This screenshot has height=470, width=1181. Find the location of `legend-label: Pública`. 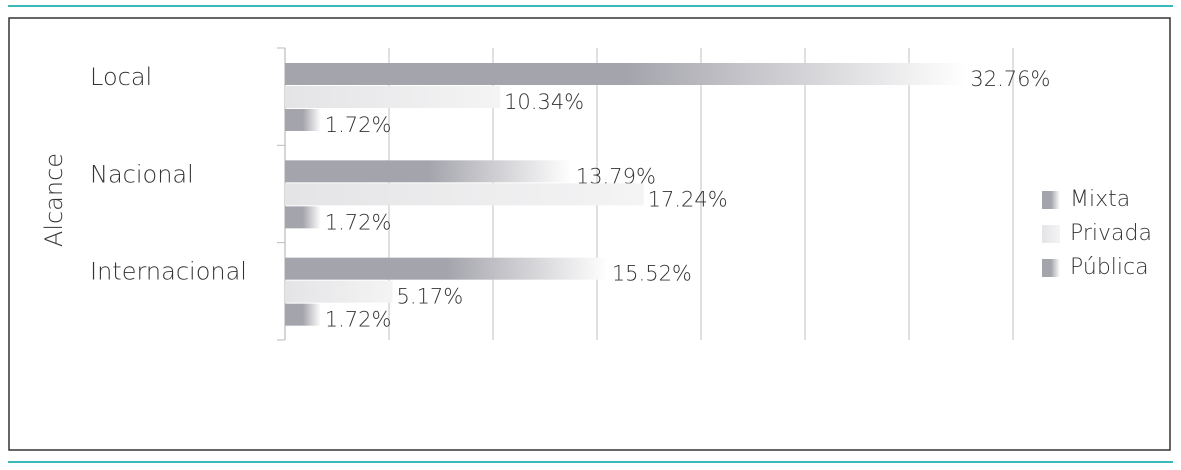

legend-label: Pública is located at coordinates (1109, 267).